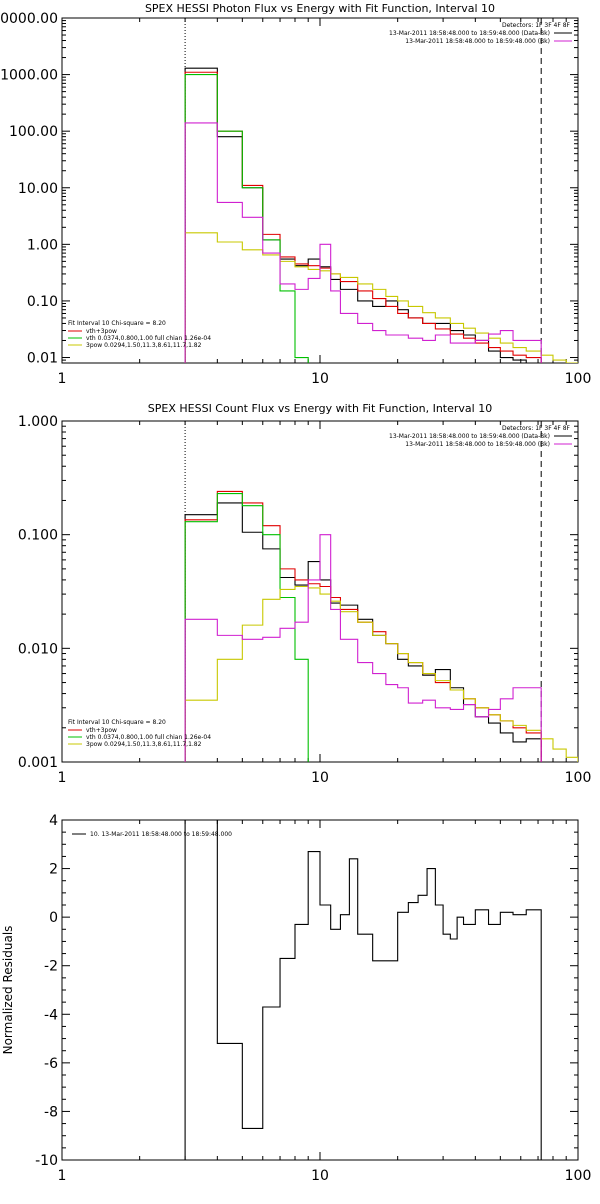  What do you see at coordinates (42, 359) in the screenshot?
I see `y-tick-label: 0.01` at bounding box center [42, 359].